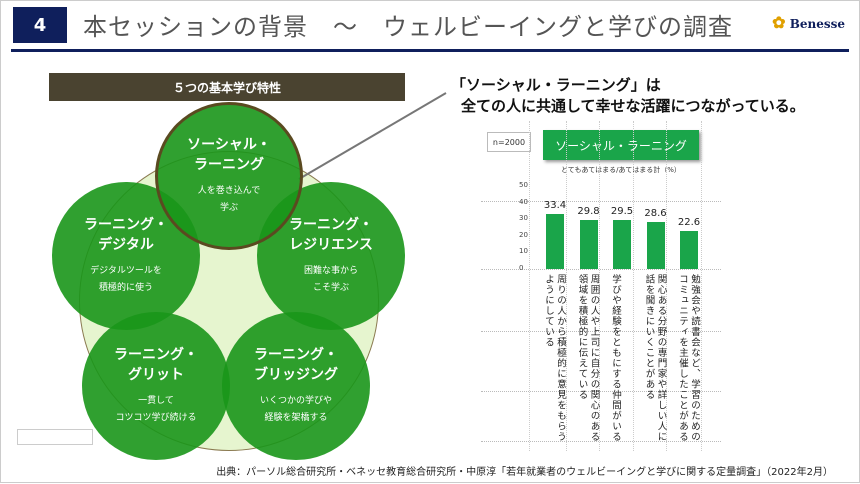 This screenshot has height=484, width=860. I want to click on trait-title: ラーニング・ デジタル, so click(126, 235).